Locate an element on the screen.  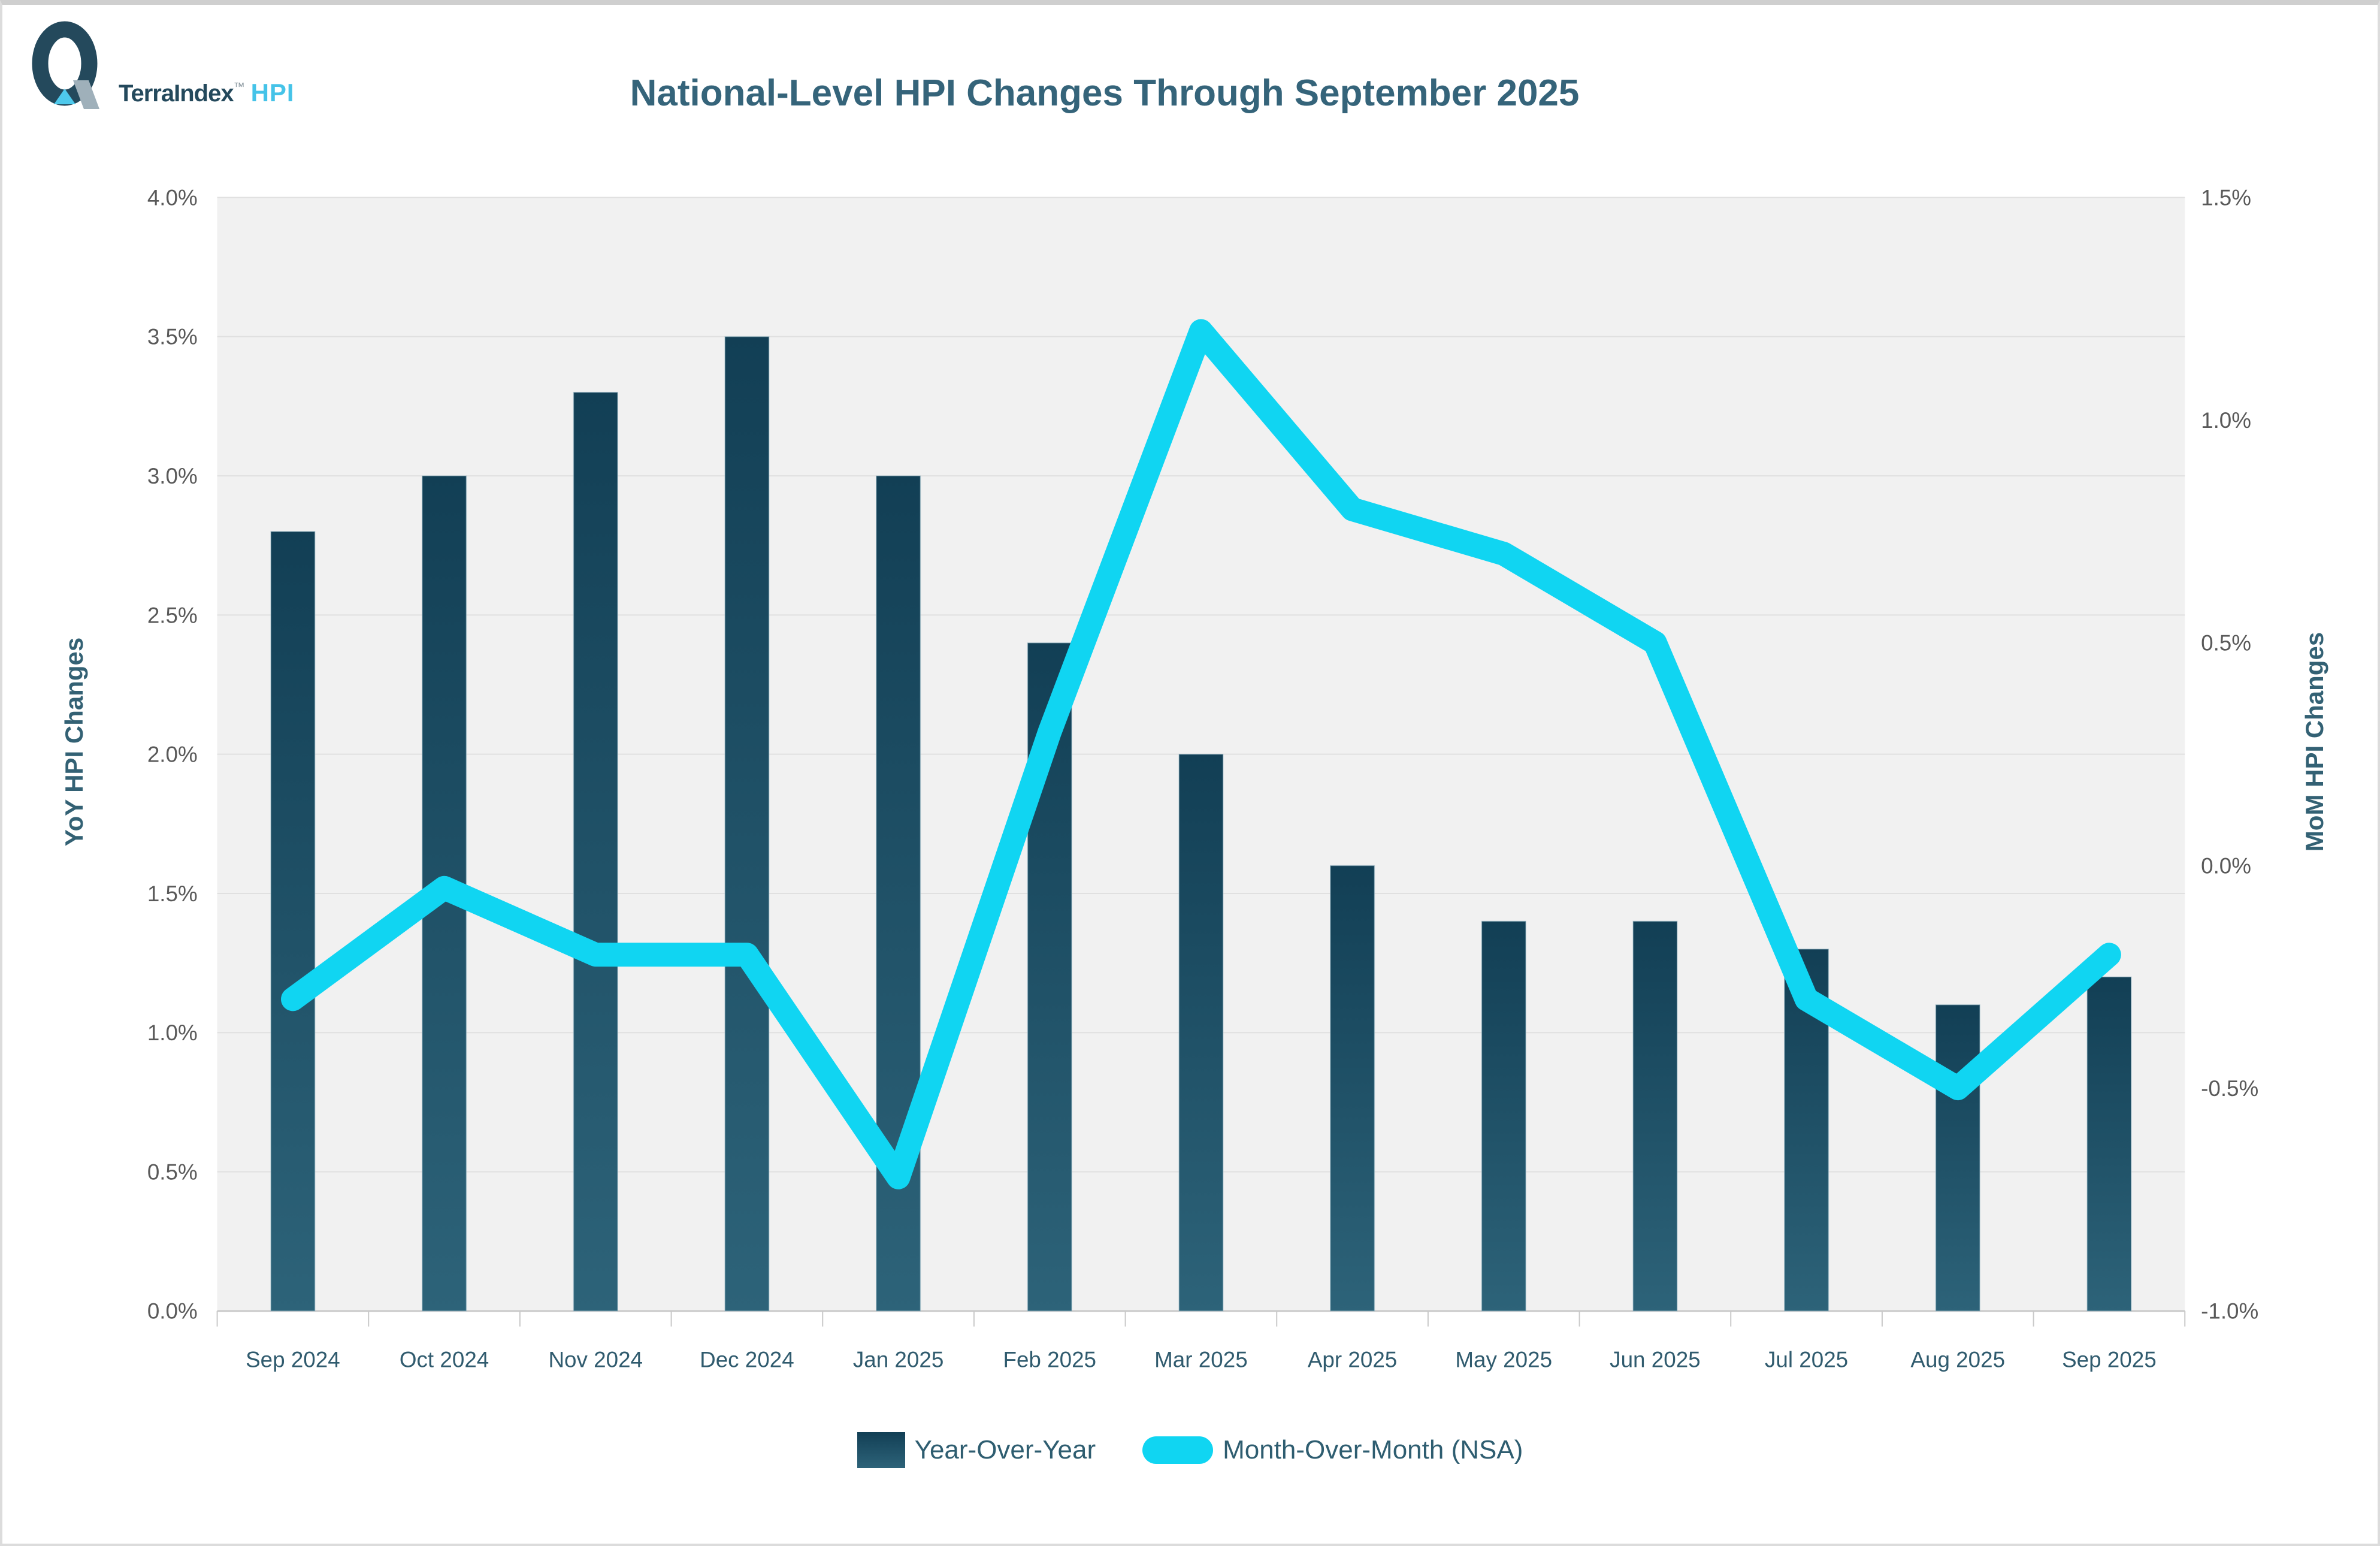
mom-line-swatch-icon is located at coordinates (1178, 1450).